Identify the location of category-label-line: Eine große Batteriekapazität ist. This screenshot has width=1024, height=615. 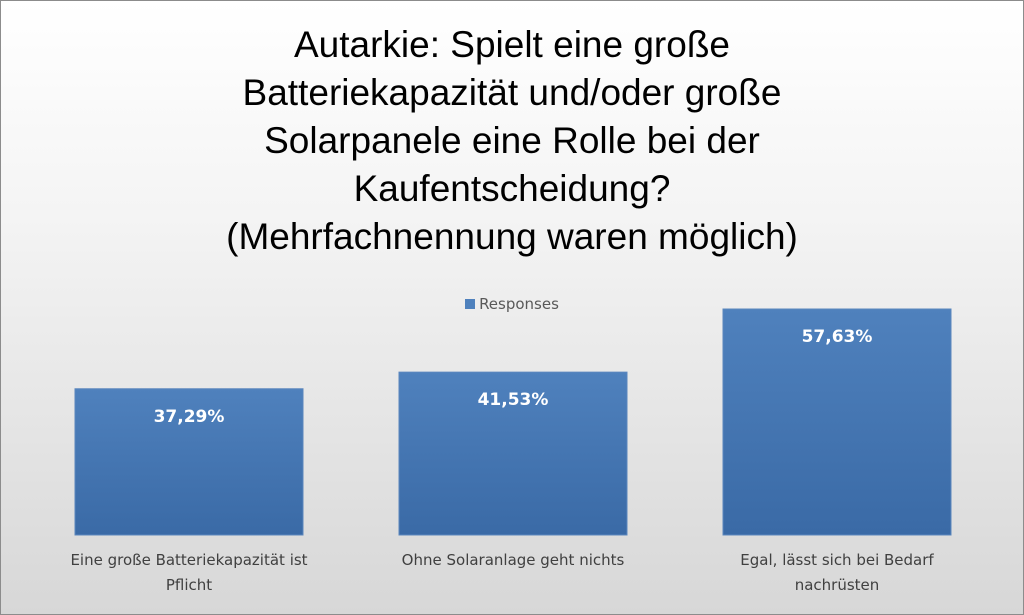
(189, 560).